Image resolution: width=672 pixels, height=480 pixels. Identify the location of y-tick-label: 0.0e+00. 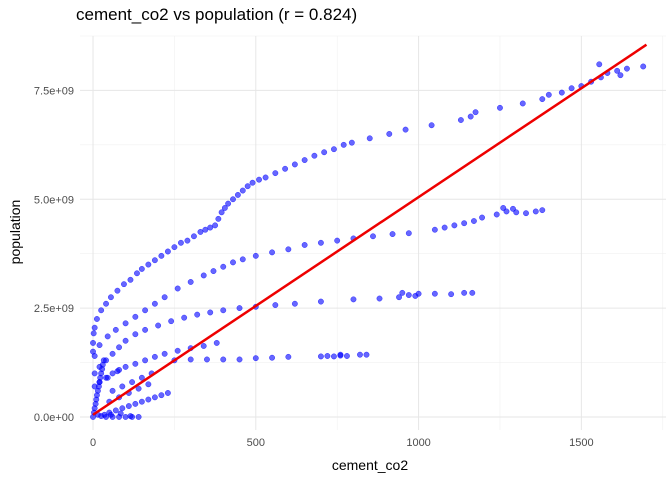
(54, 418).